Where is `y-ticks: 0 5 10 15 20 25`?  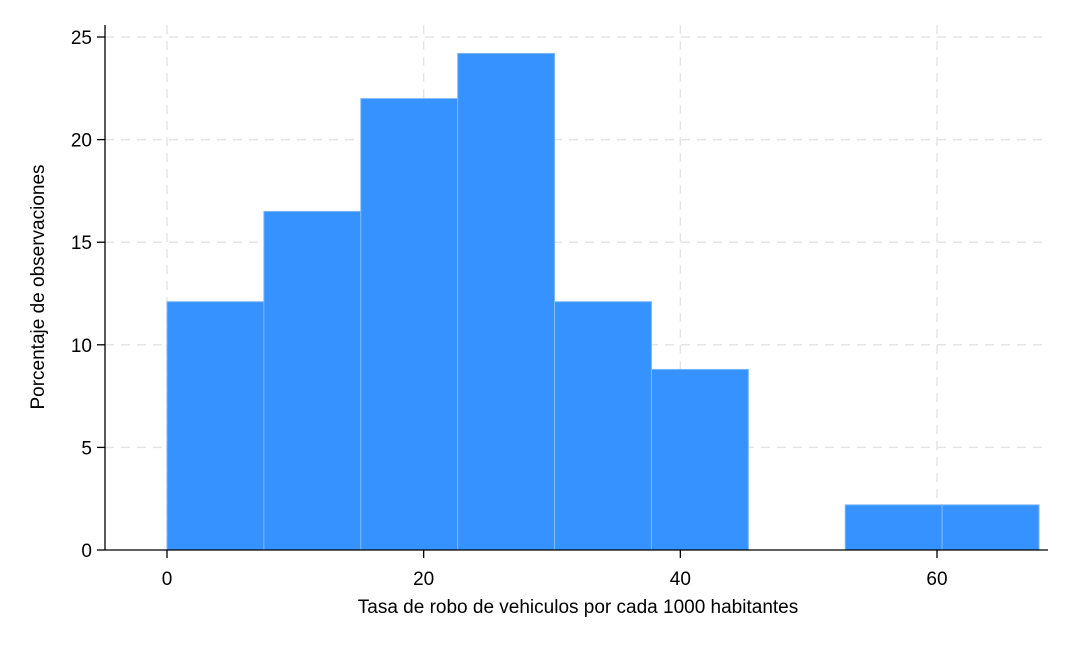 y-ticks: 0 5 10 15 20 25 is located at coordinates (88, 295).